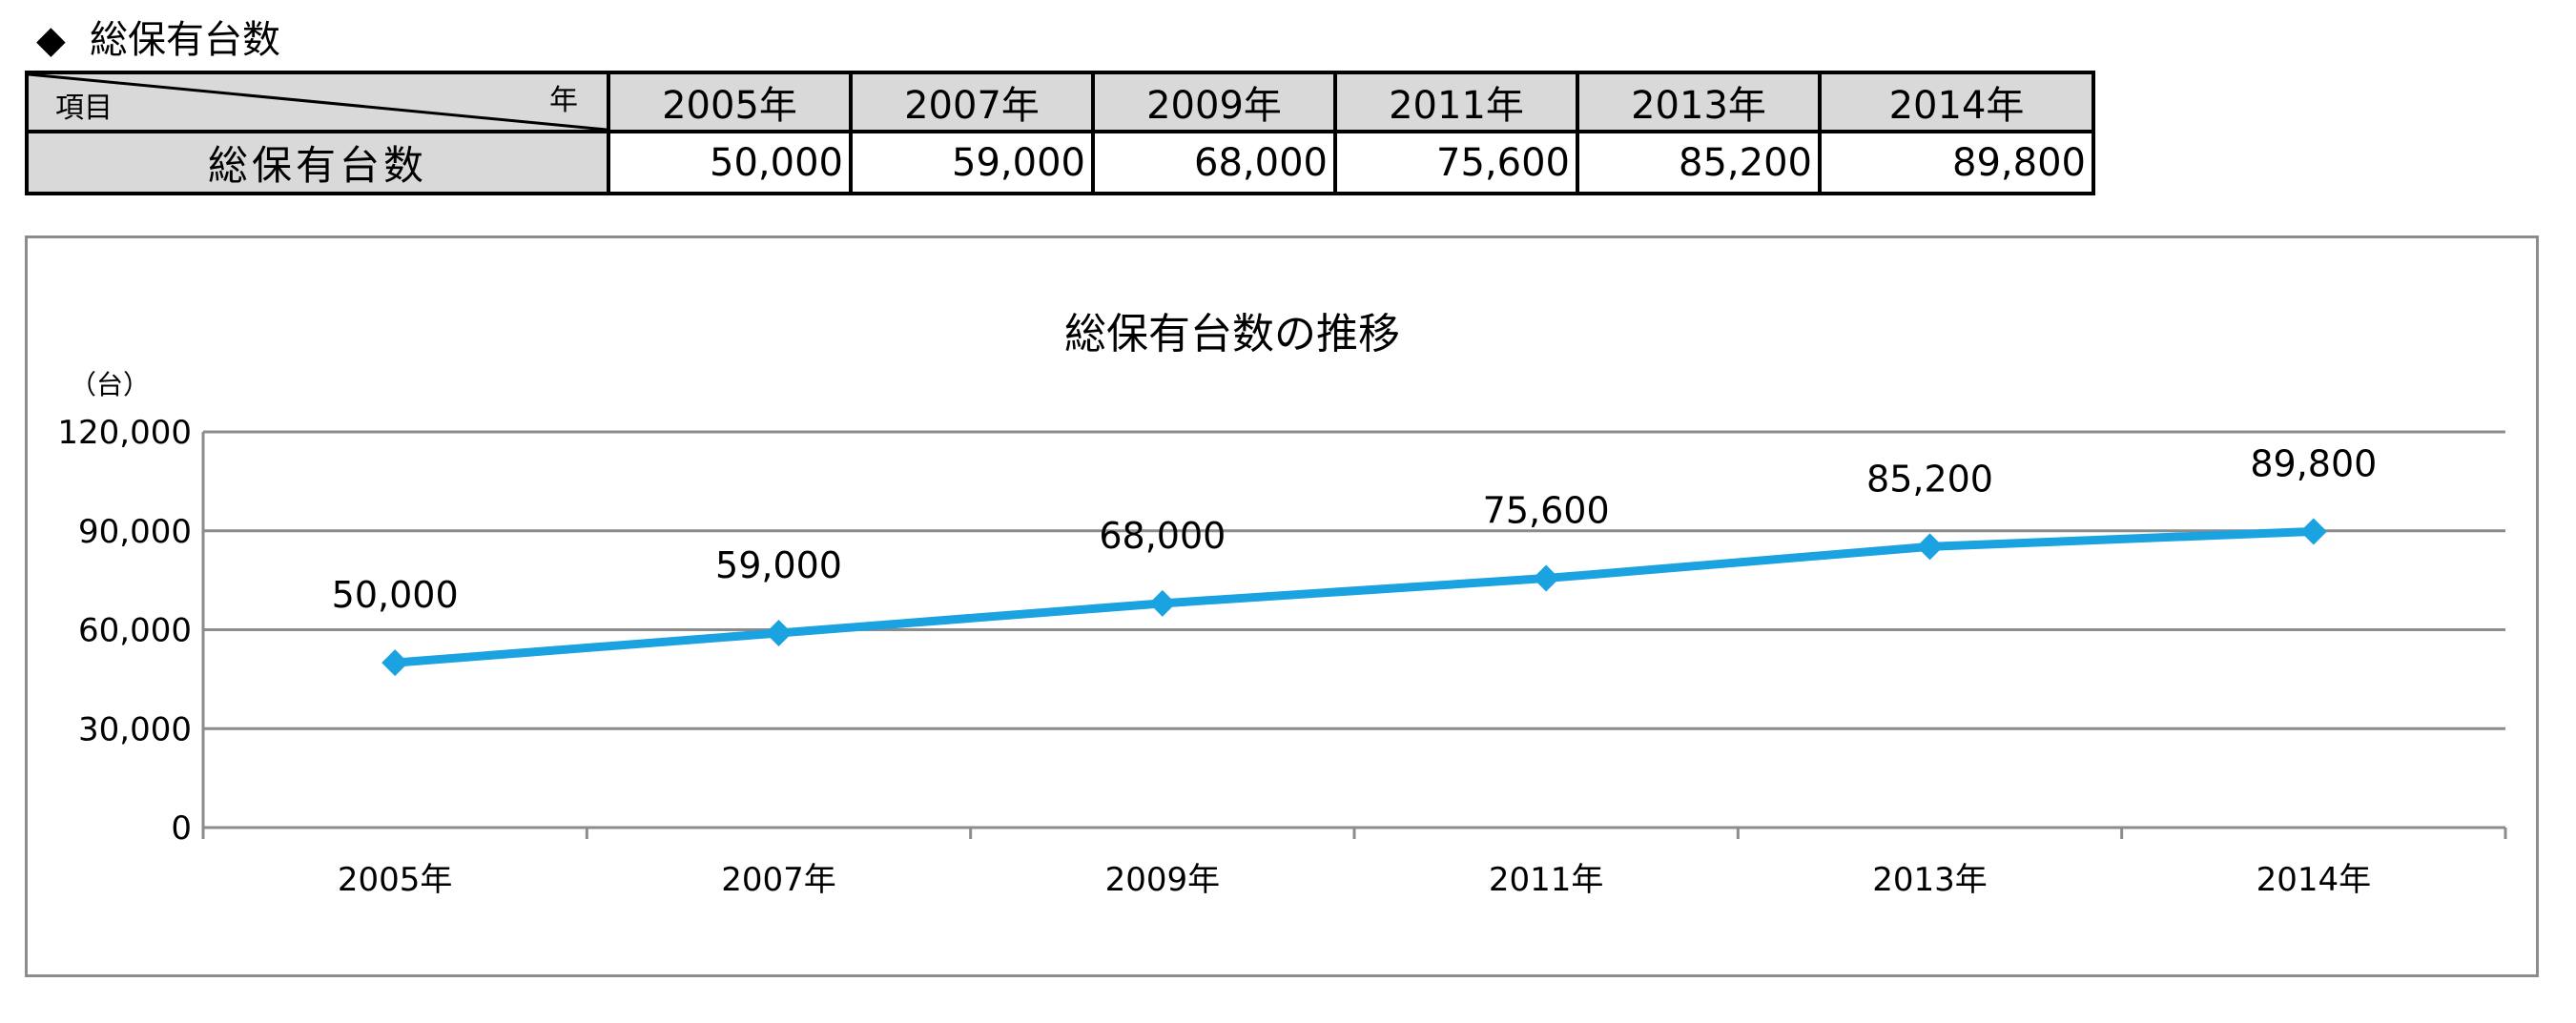 This screenshot has height=1023, width=2576. I want to click on row-label-cell: 総保有台数, so click(317, 162).